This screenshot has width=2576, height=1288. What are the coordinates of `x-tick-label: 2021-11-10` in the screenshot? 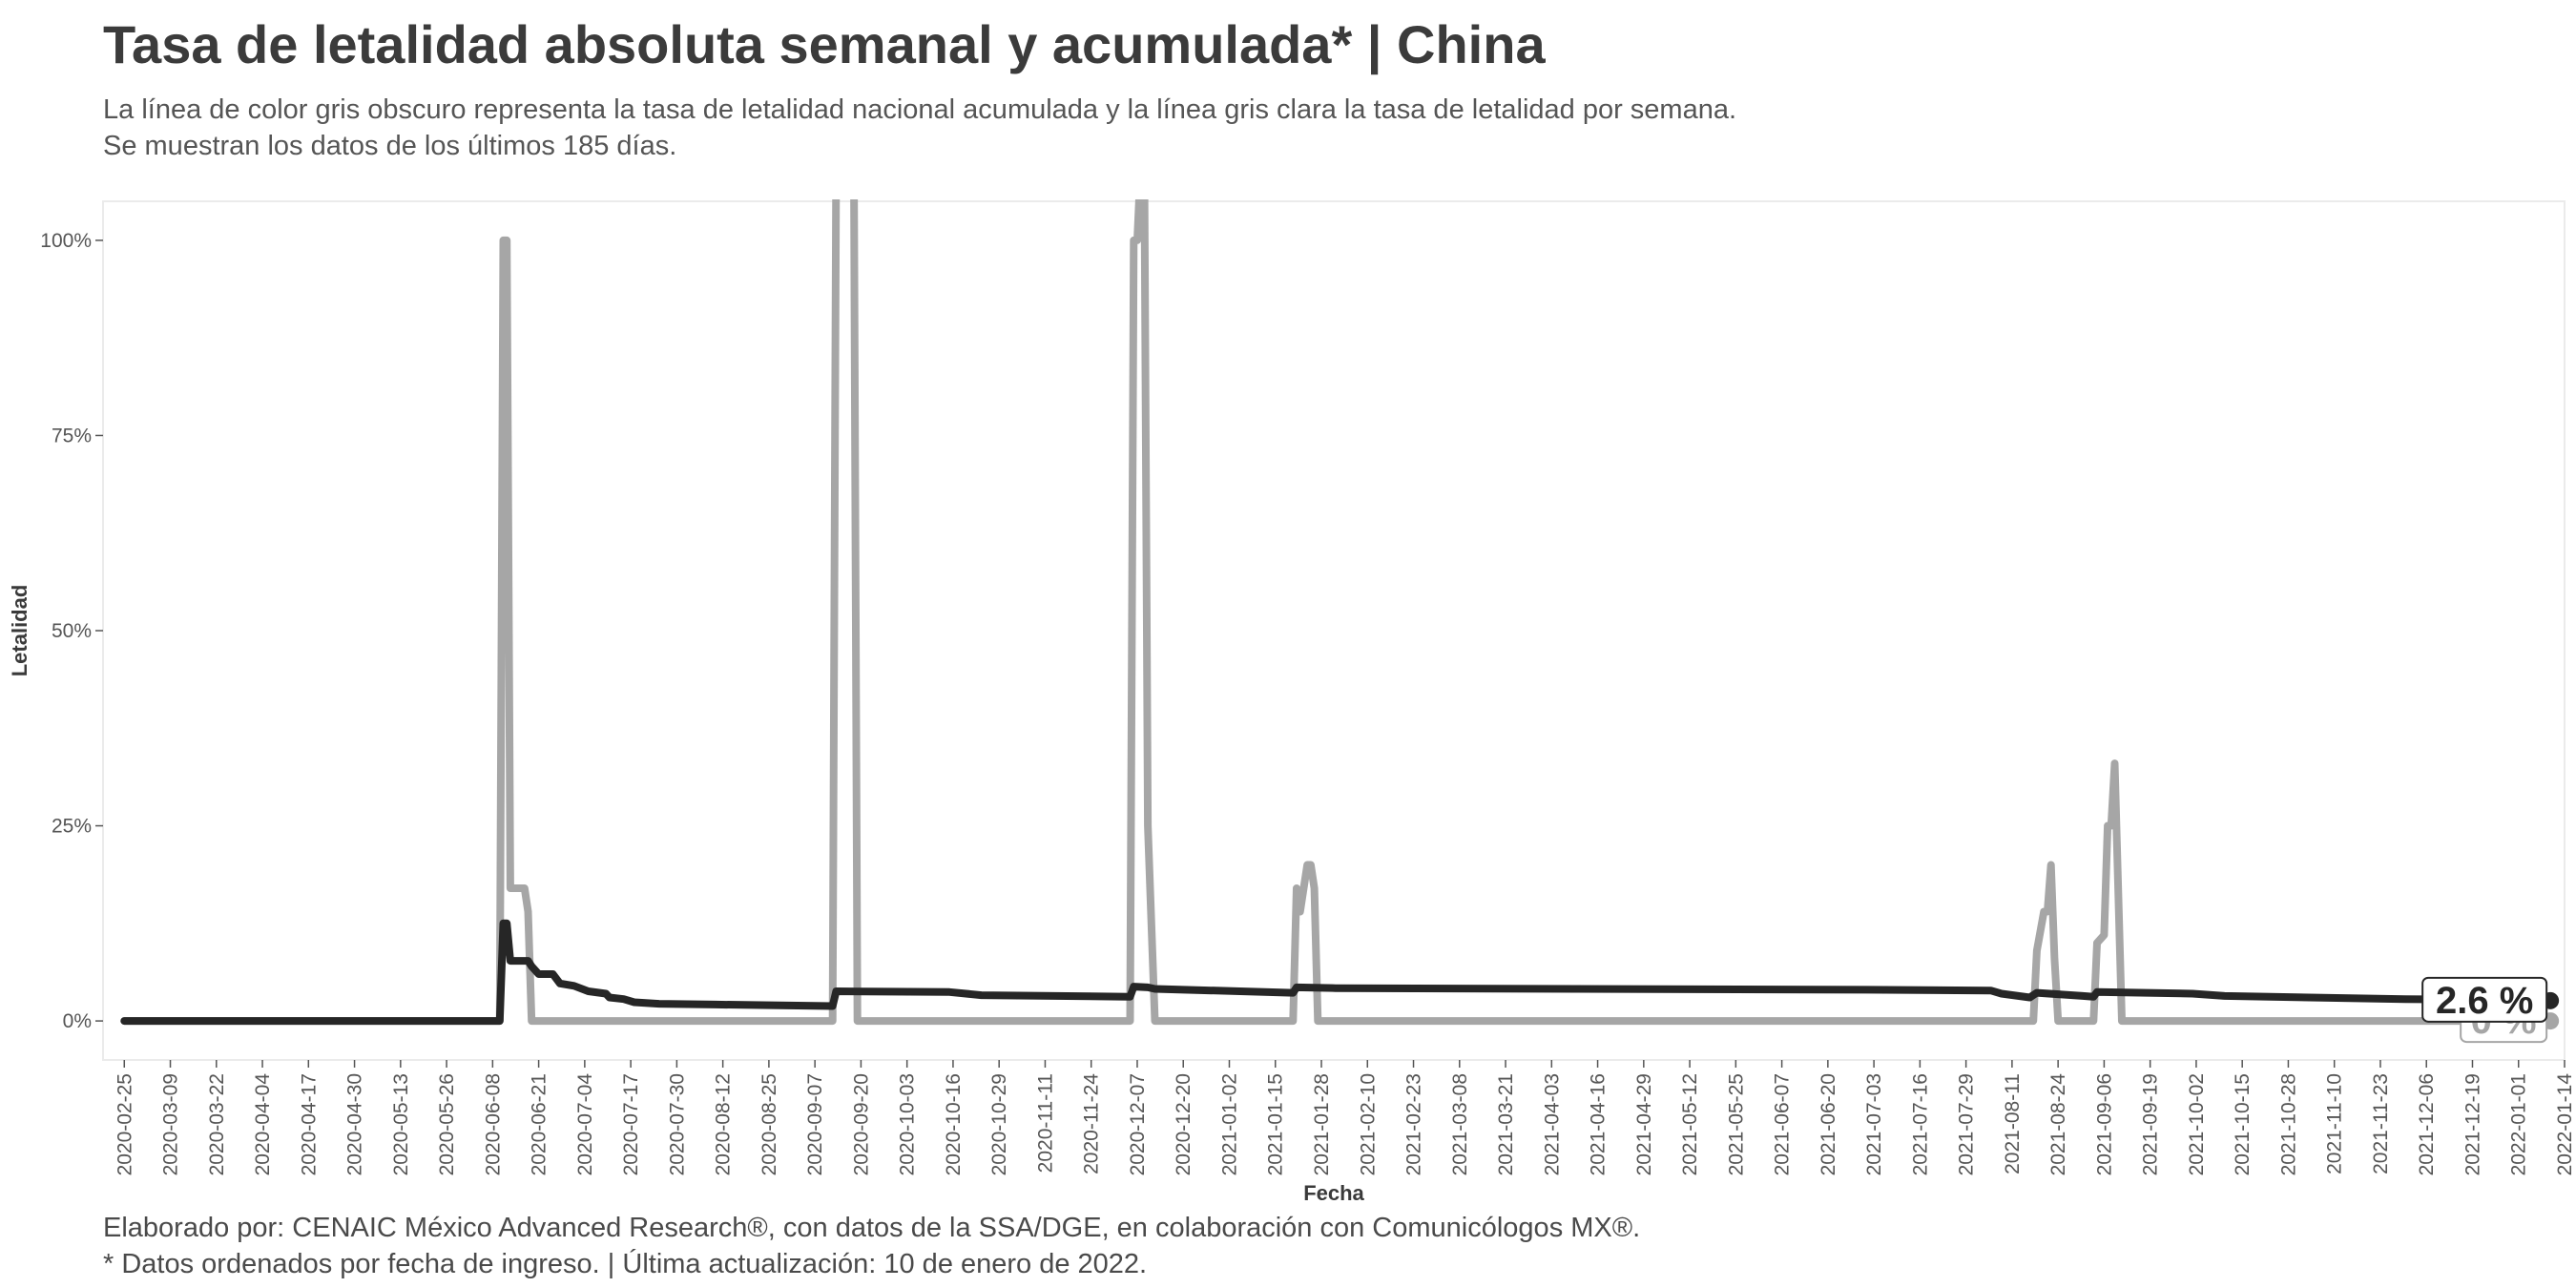 It's located at (2335, 1123).